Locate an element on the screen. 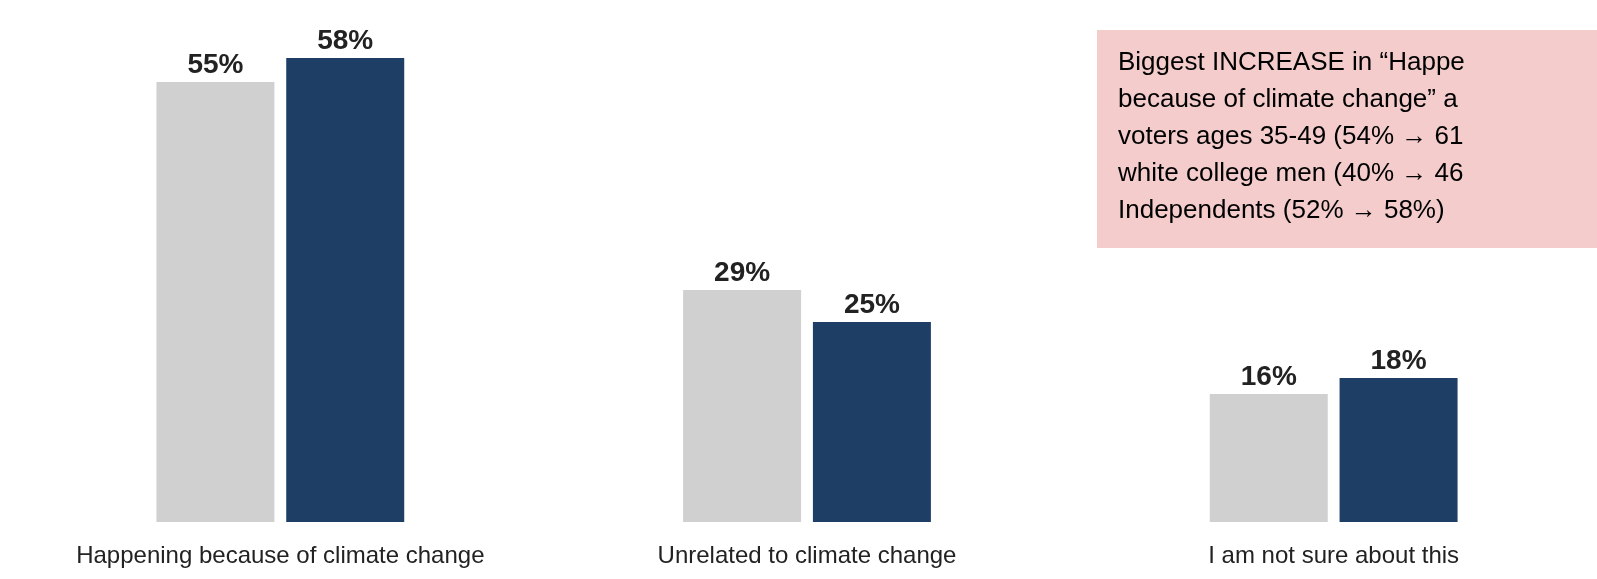 Image resolution: width=1597 pixels, height=579 pixels. x-tick-label: Happening because of climate change is located at coordinates (280, 554).